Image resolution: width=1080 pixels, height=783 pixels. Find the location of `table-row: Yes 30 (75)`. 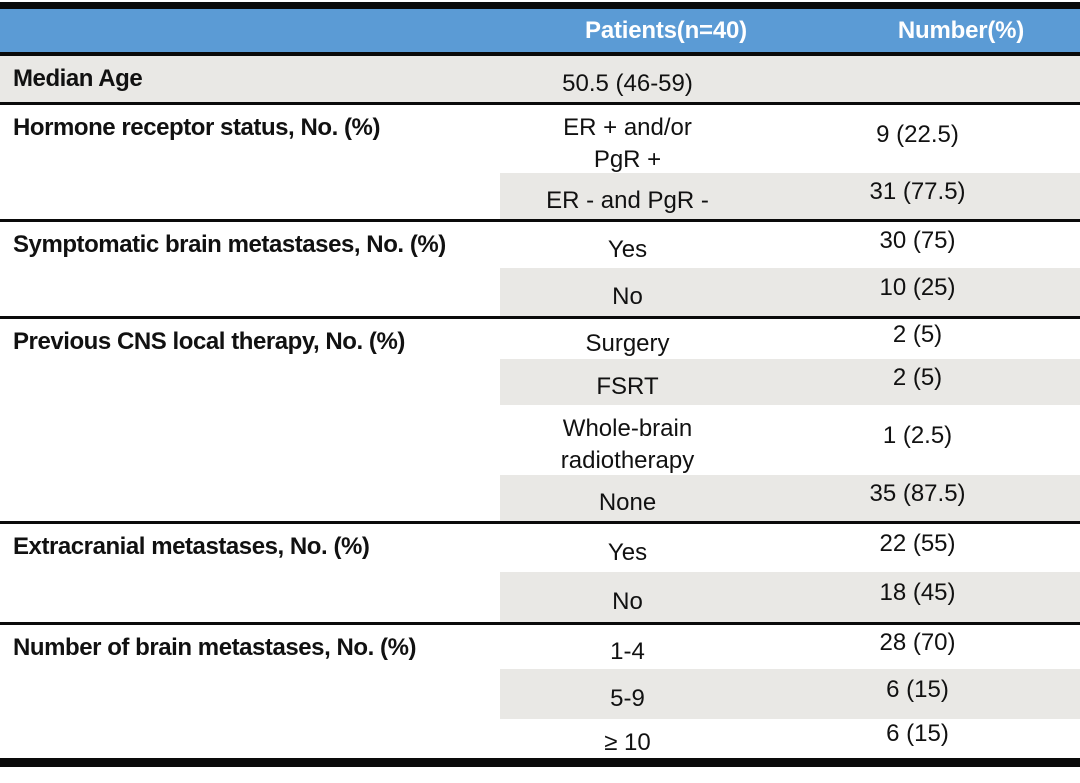

table-row: Yes 30 (75) is located at coordinates (790, 245).